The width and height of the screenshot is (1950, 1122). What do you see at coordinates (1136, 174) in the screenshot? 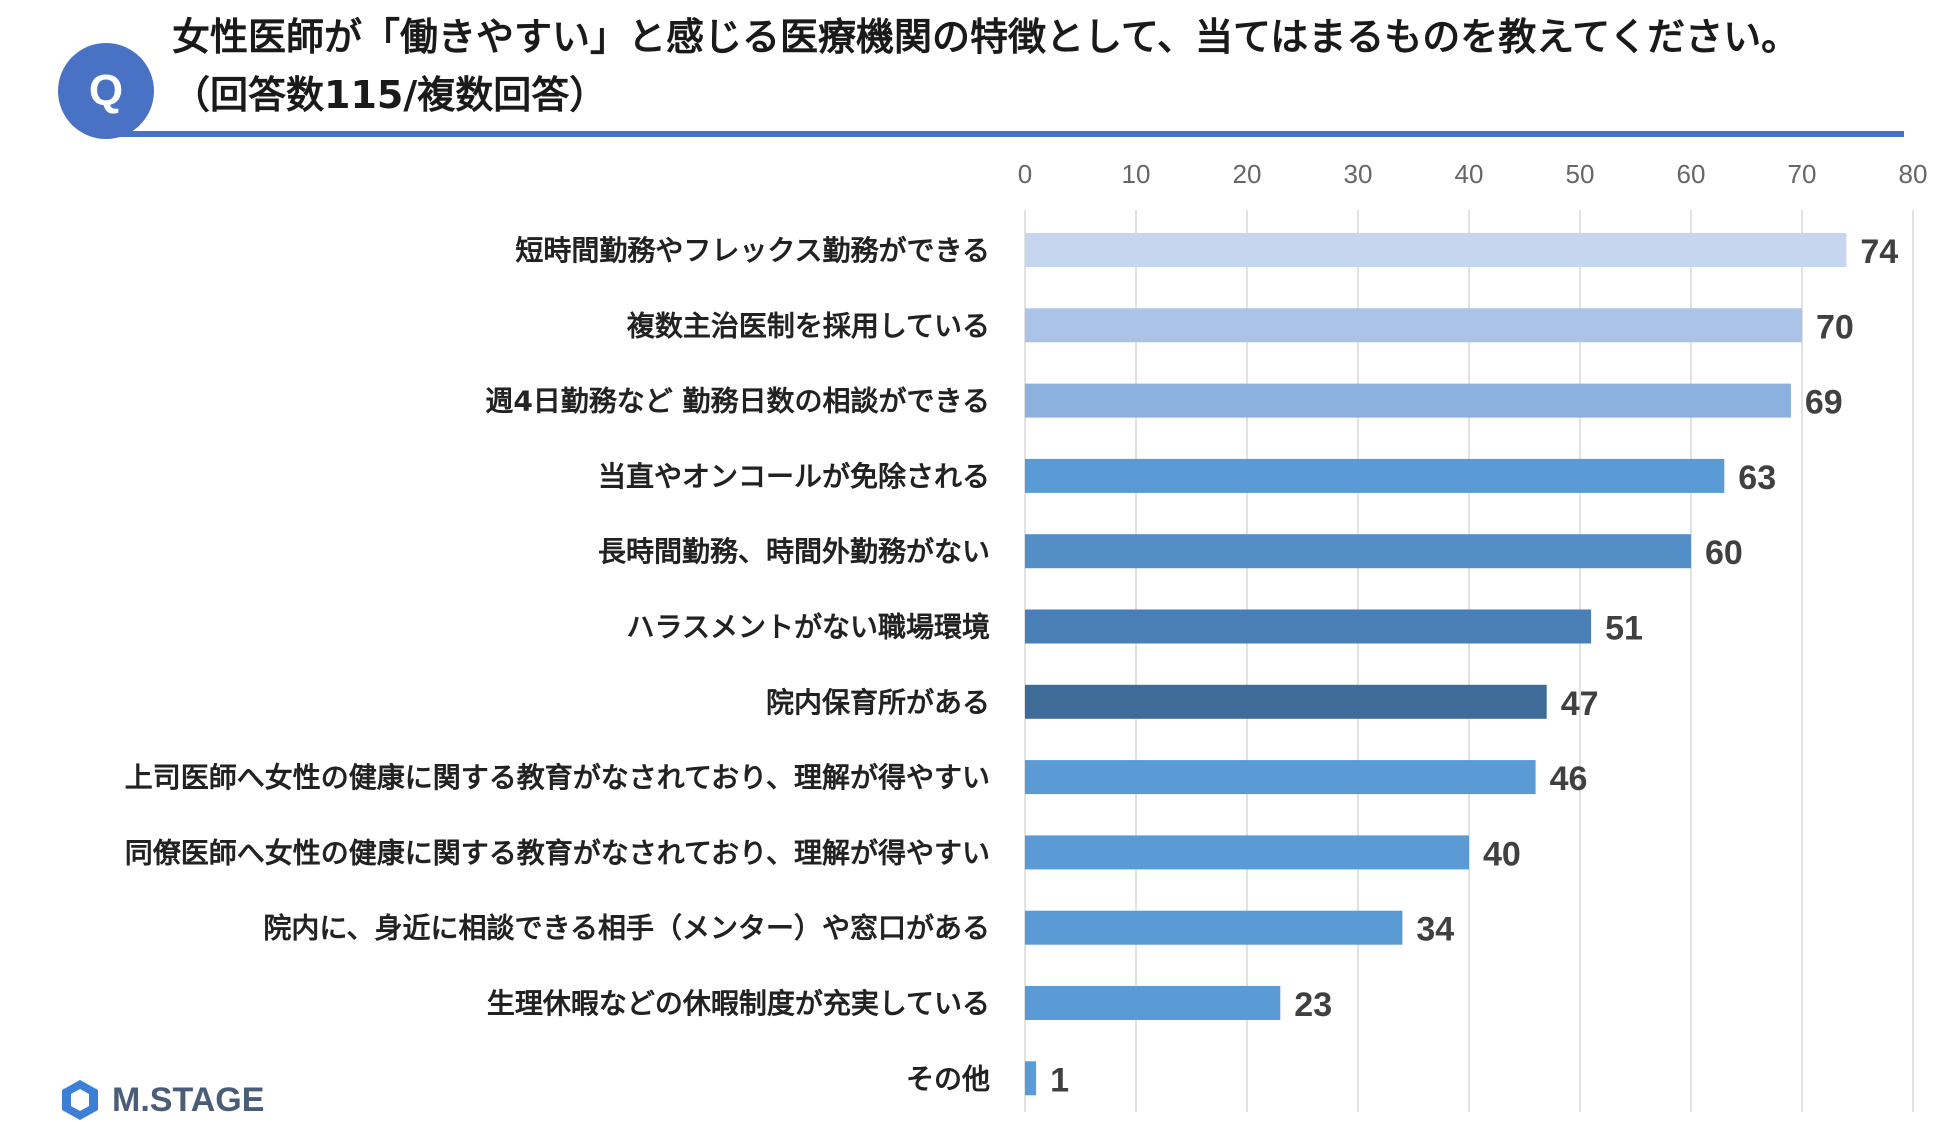
I see `x-tick-label: 10` at bounding box center [1136, 174].